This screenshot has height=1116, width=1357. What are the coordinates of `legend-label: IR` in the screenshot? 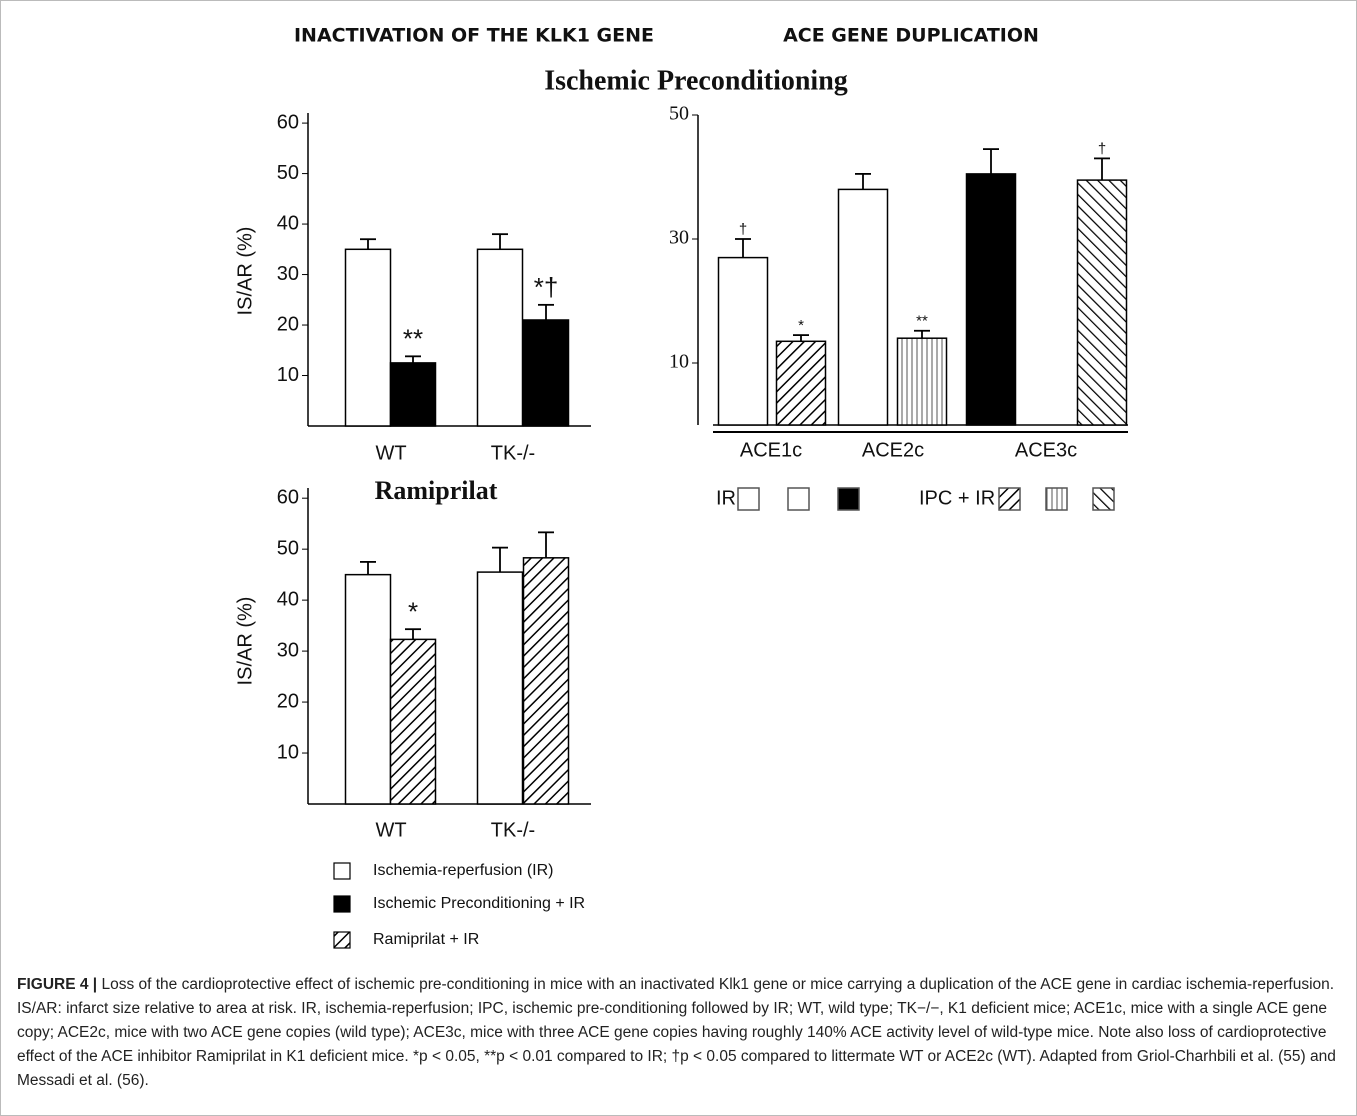 It's located at (726, 498).